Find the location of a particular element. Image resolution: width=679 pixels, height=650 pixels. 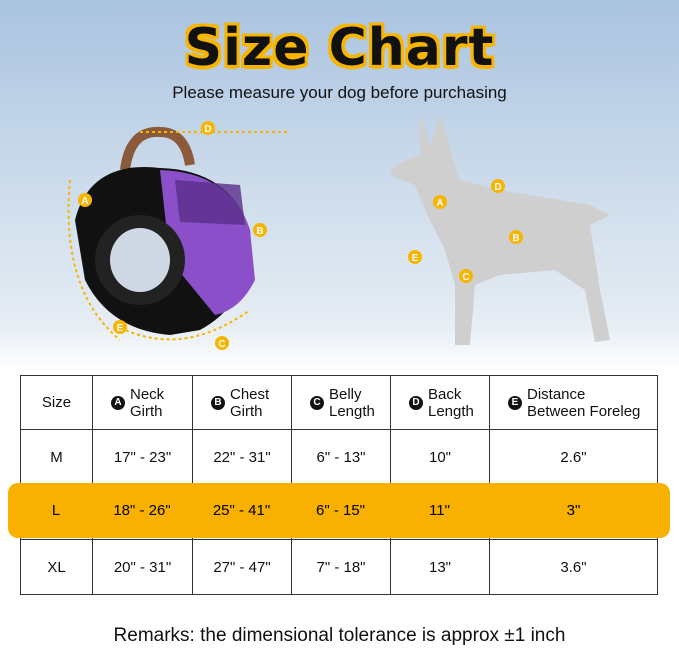

table-cell: 3.6" is located at coordinates (573, 567).